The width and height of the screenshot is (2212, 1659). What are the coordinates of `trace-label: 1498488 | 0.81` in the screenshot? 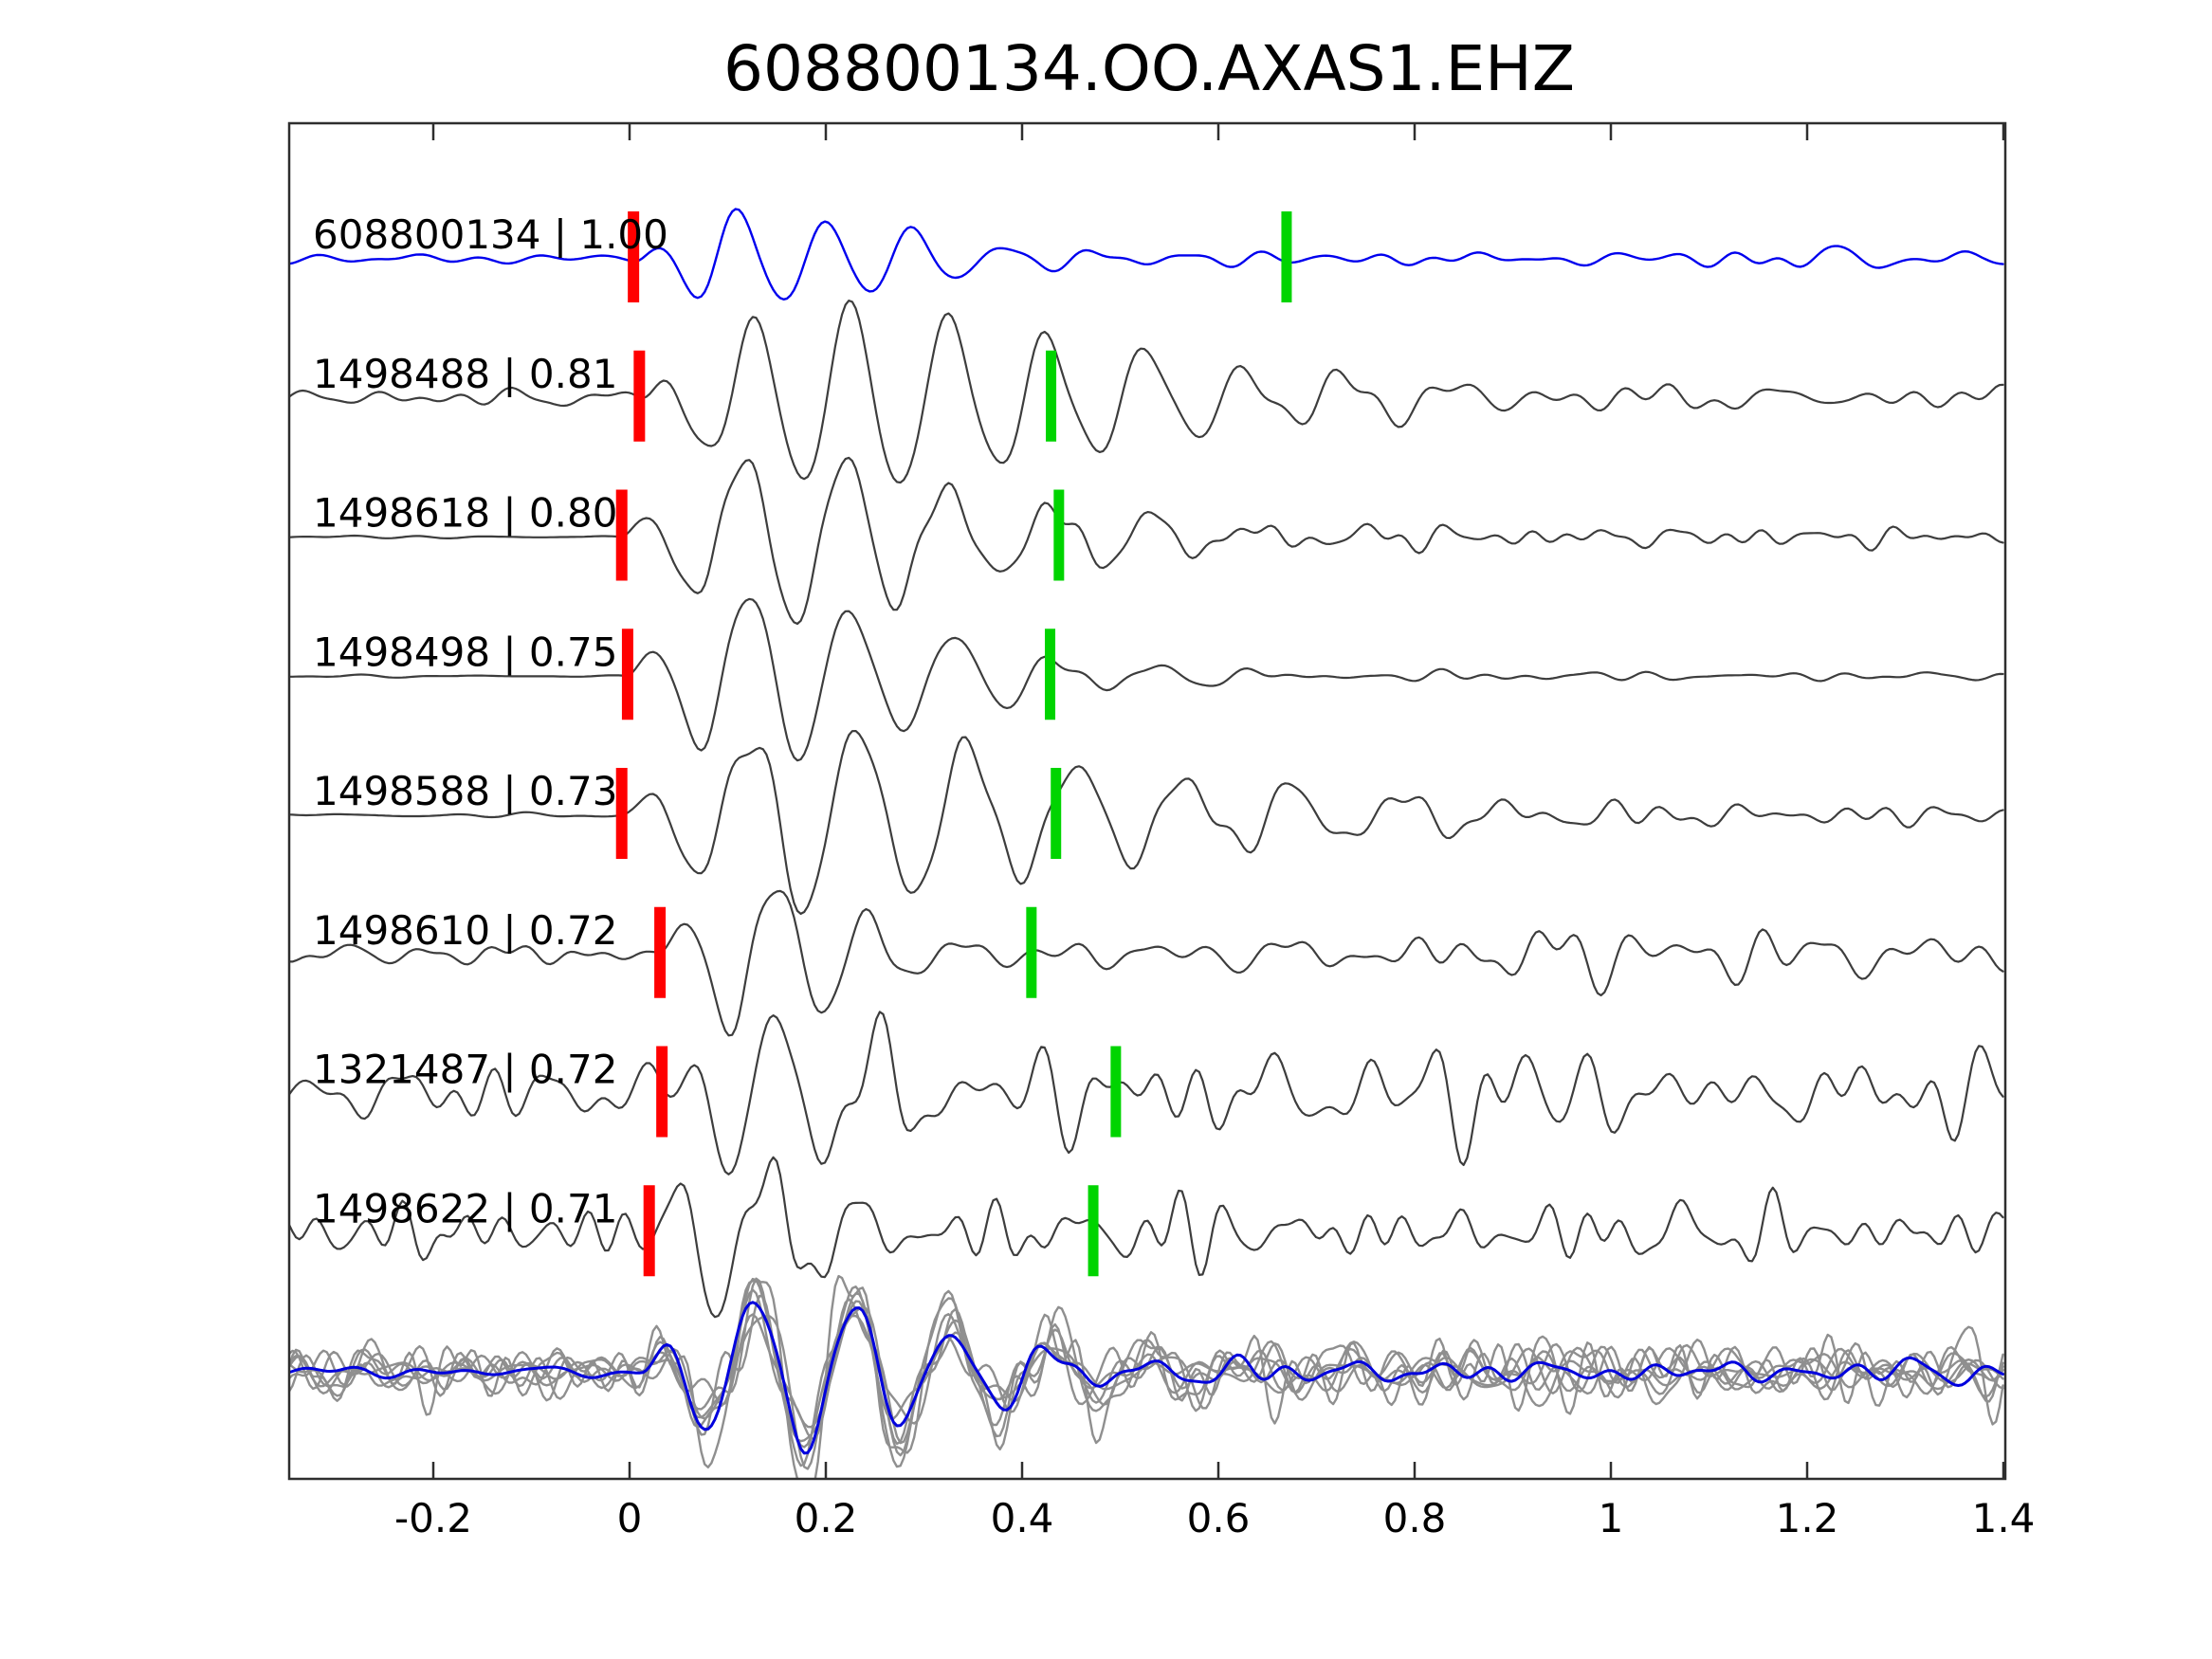 It's located at (465, 374).